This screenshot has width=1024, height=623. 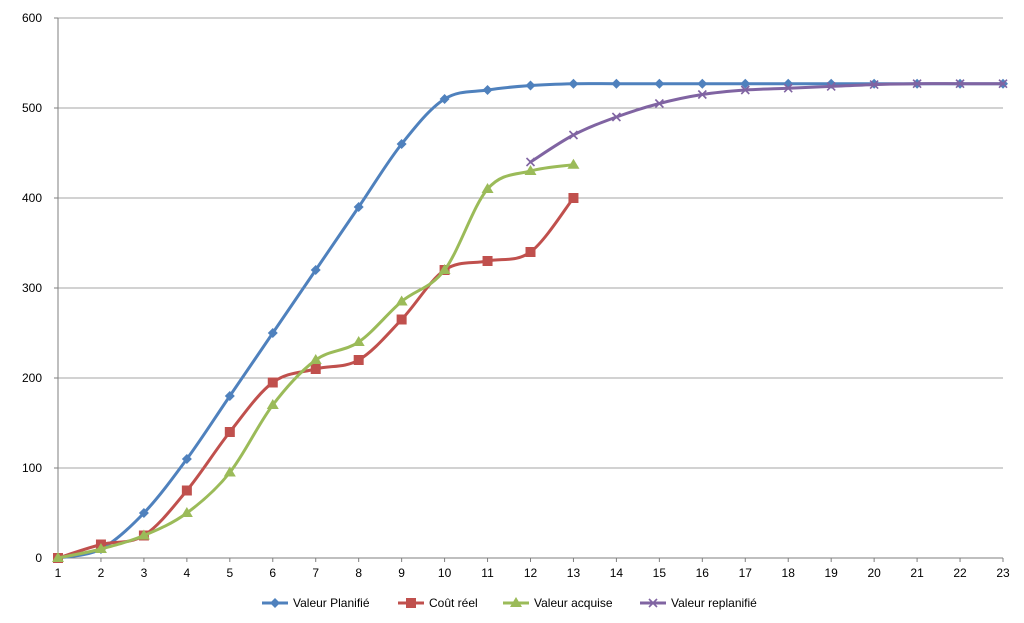 I want to click on x-tick-label: 21, so click(x=917, y=573).